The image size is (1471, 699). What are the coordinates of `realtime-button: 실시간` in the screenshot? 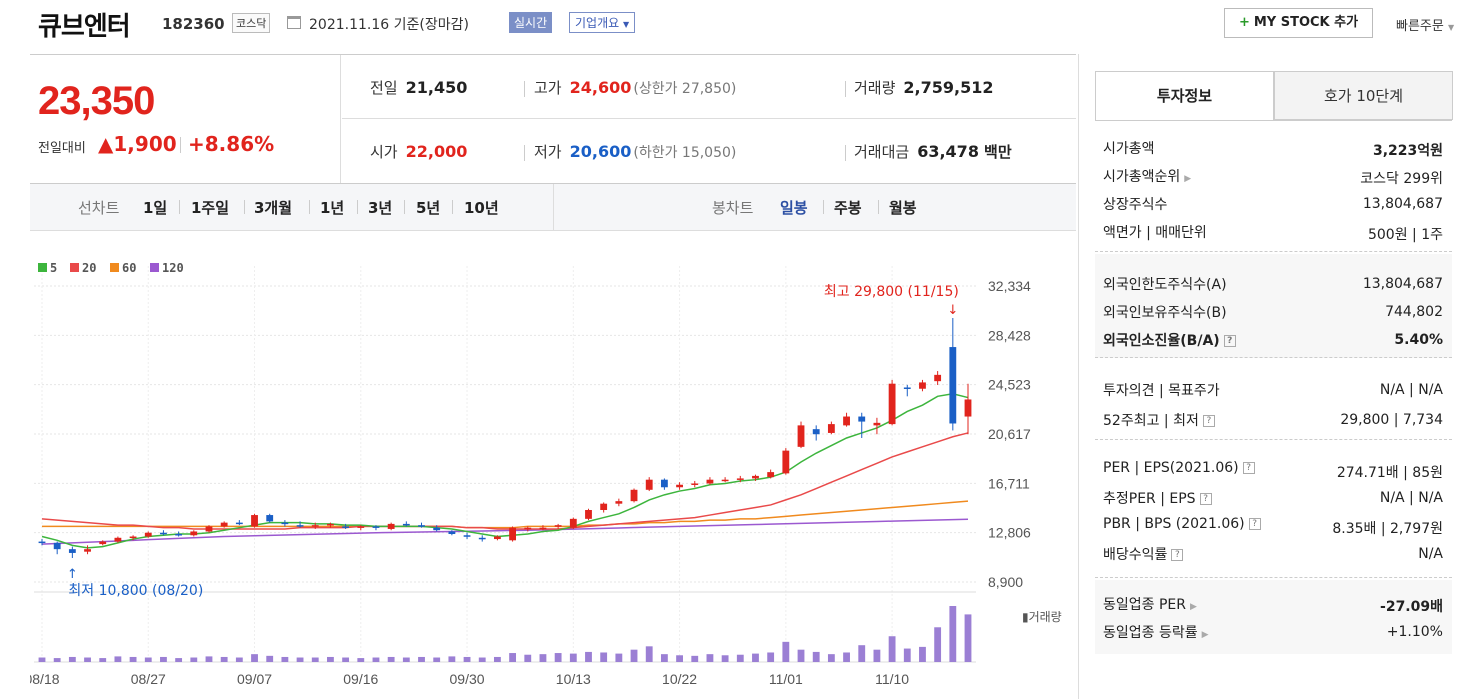 It's located at (531, 22).